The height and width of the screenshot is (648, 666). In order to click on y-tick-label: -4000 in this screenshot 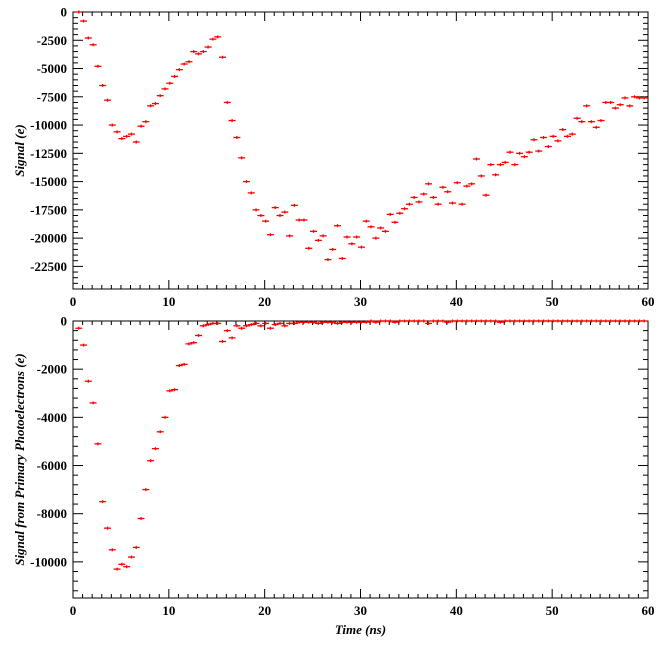, I will do `click(52, 417)`.